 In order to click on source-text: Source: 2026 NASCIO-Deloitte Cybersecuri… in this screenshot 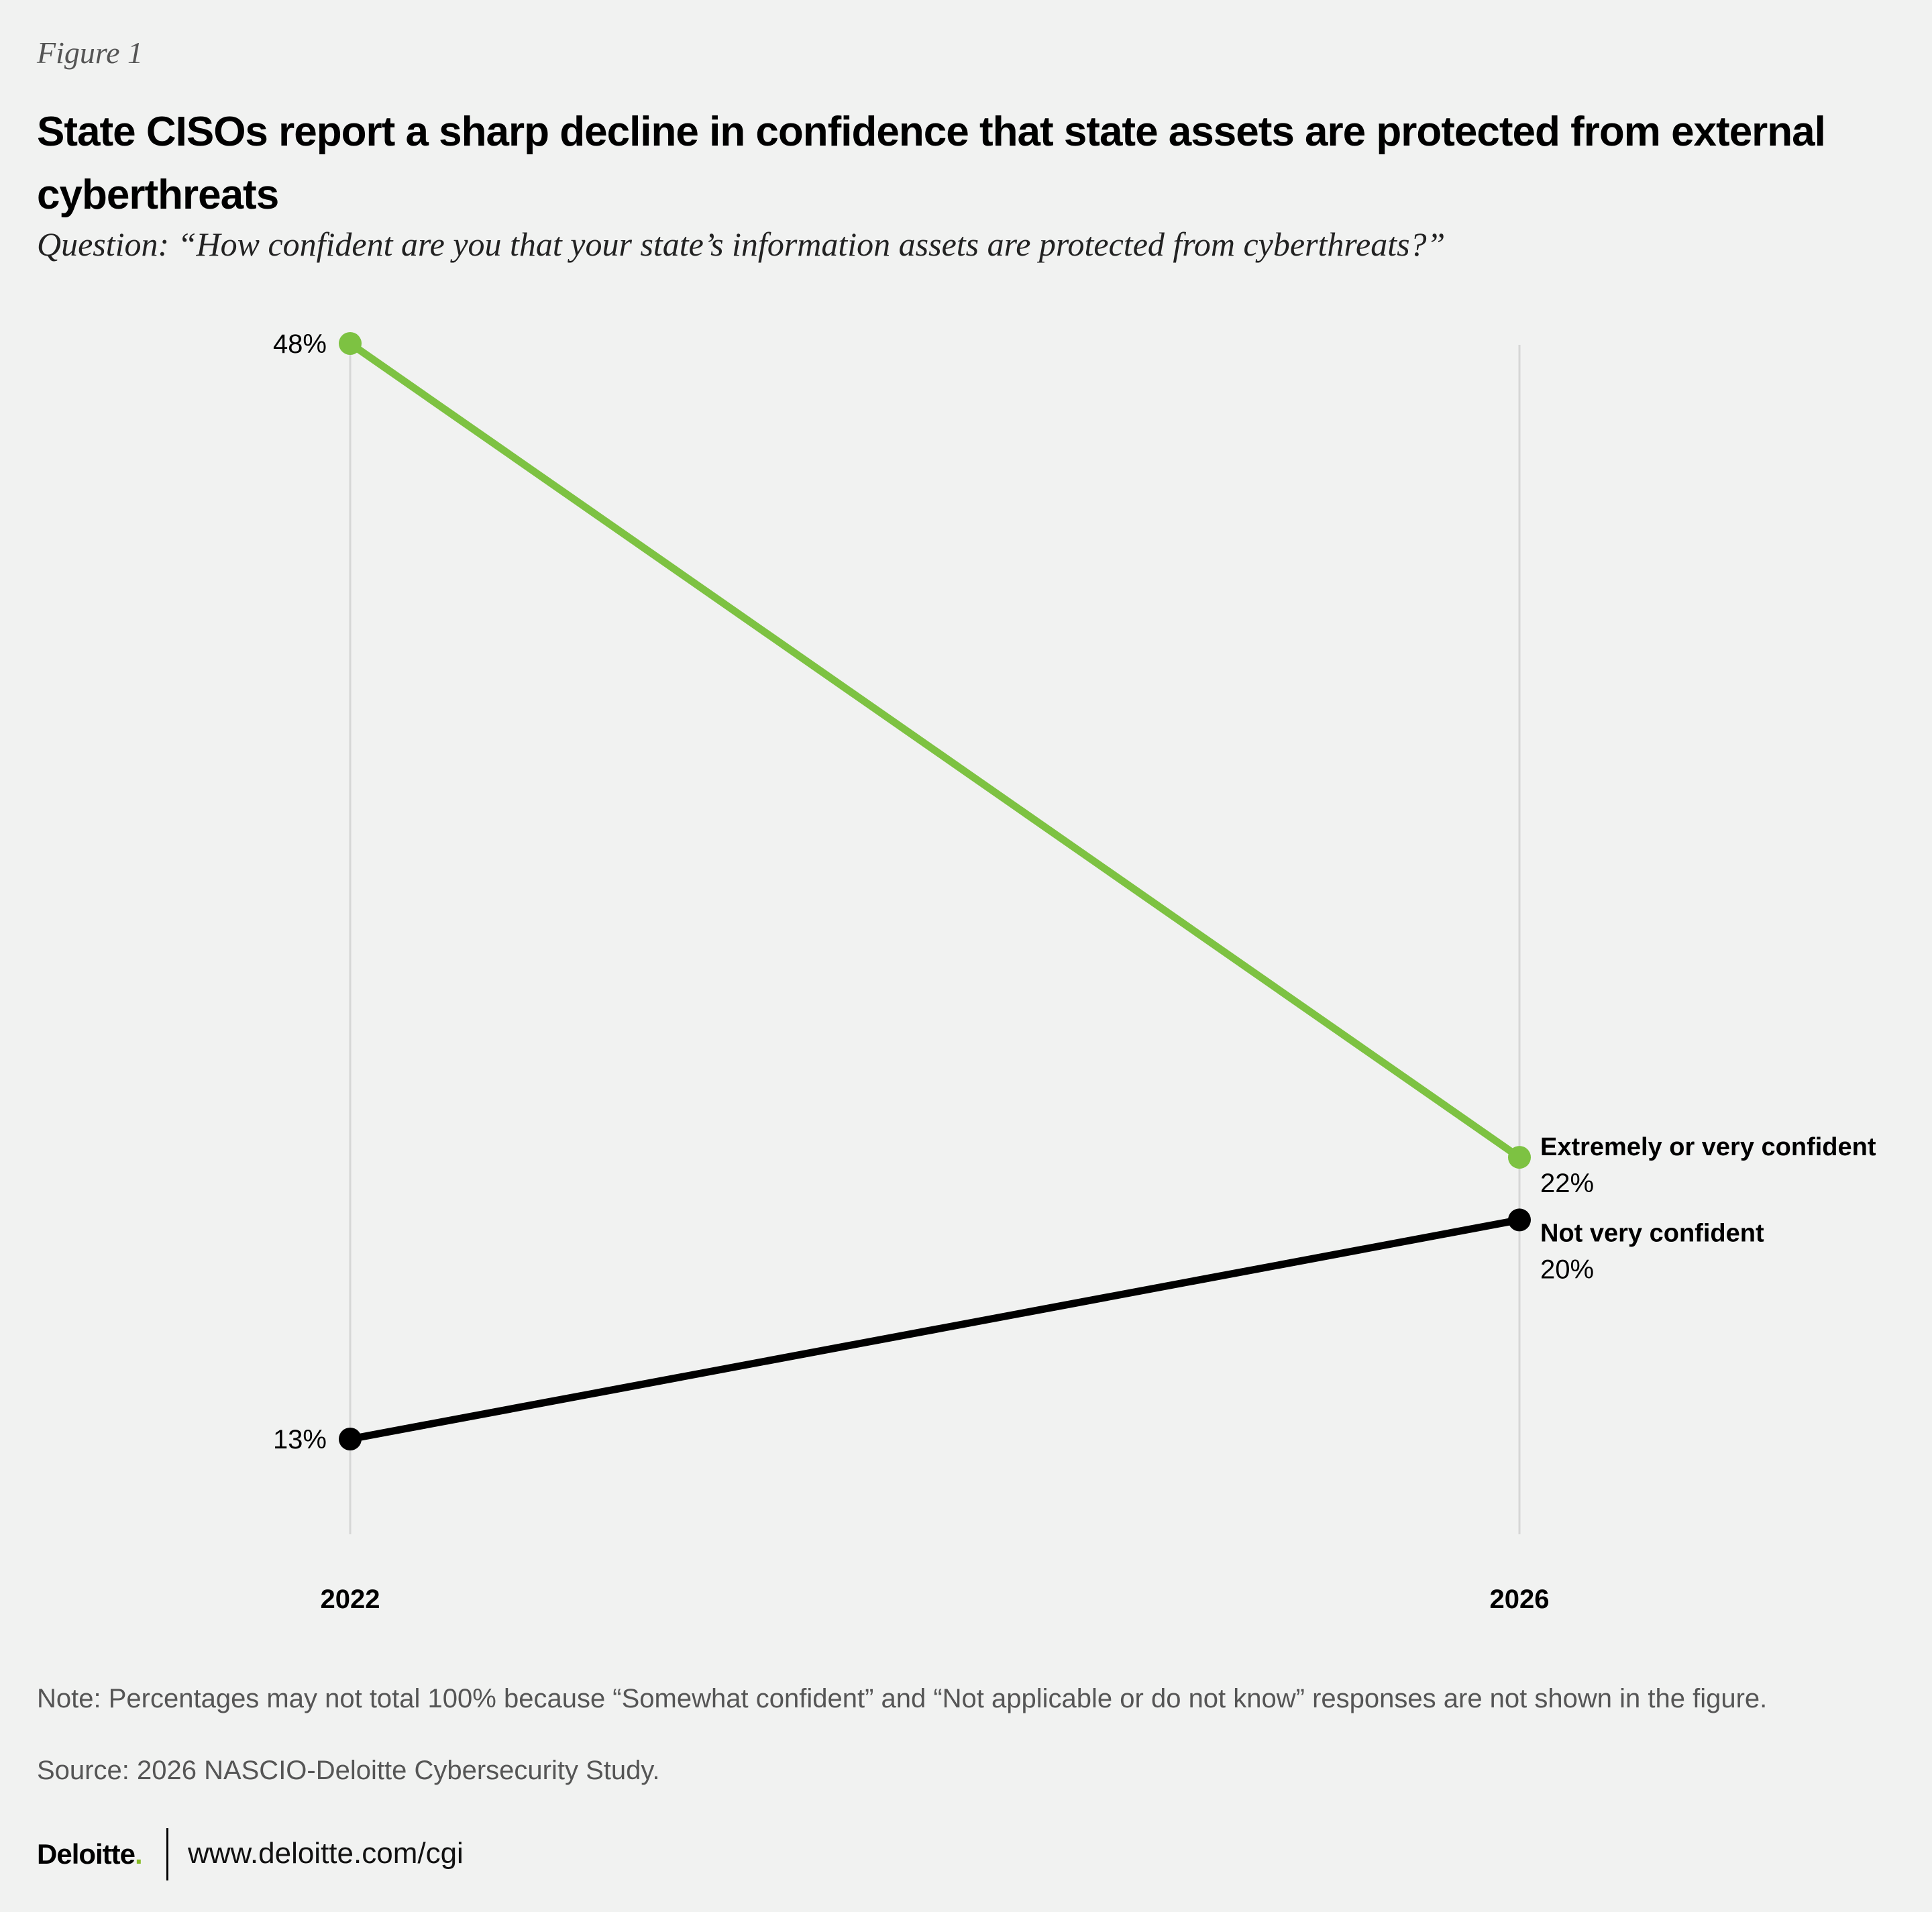, I will do `click(348, 1771)`.